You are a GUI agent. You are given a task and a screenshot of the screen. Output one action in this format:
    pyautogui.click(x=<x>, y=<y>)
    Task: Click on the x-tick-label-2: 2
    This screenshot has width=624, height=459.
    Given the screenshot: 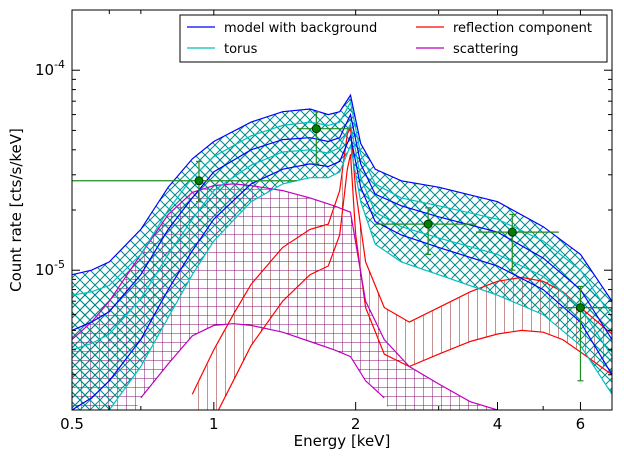 What is the action you would take?
    pyautogui.click(x=356, y=424)
    